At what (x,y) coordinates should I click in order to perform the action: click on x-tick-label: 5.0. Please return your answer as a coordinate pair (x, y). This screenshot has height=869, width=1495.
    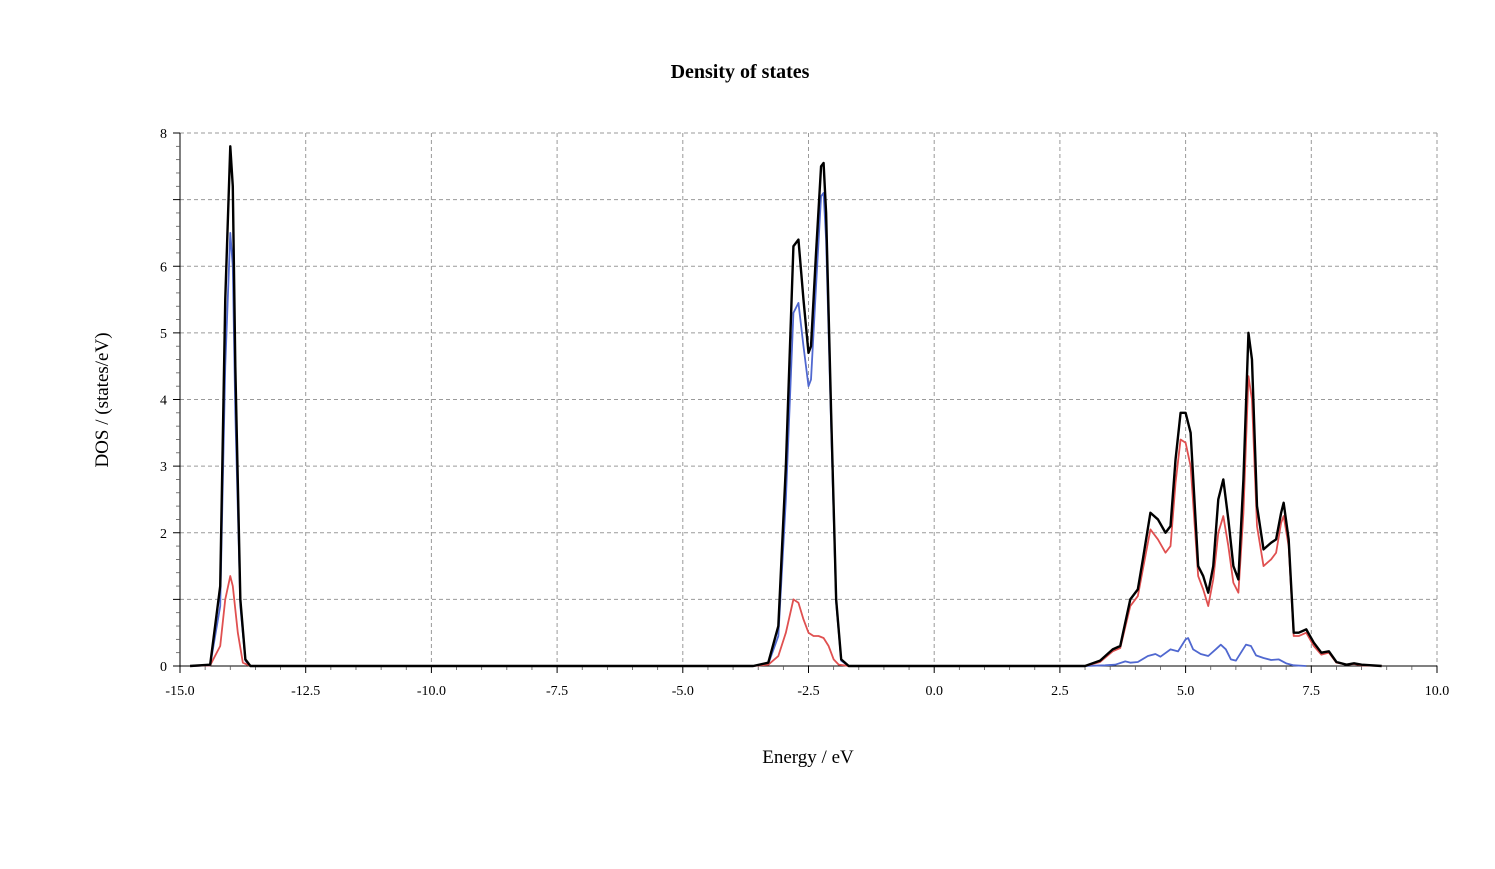
    Looking at the image, I should click on (1186, 691).